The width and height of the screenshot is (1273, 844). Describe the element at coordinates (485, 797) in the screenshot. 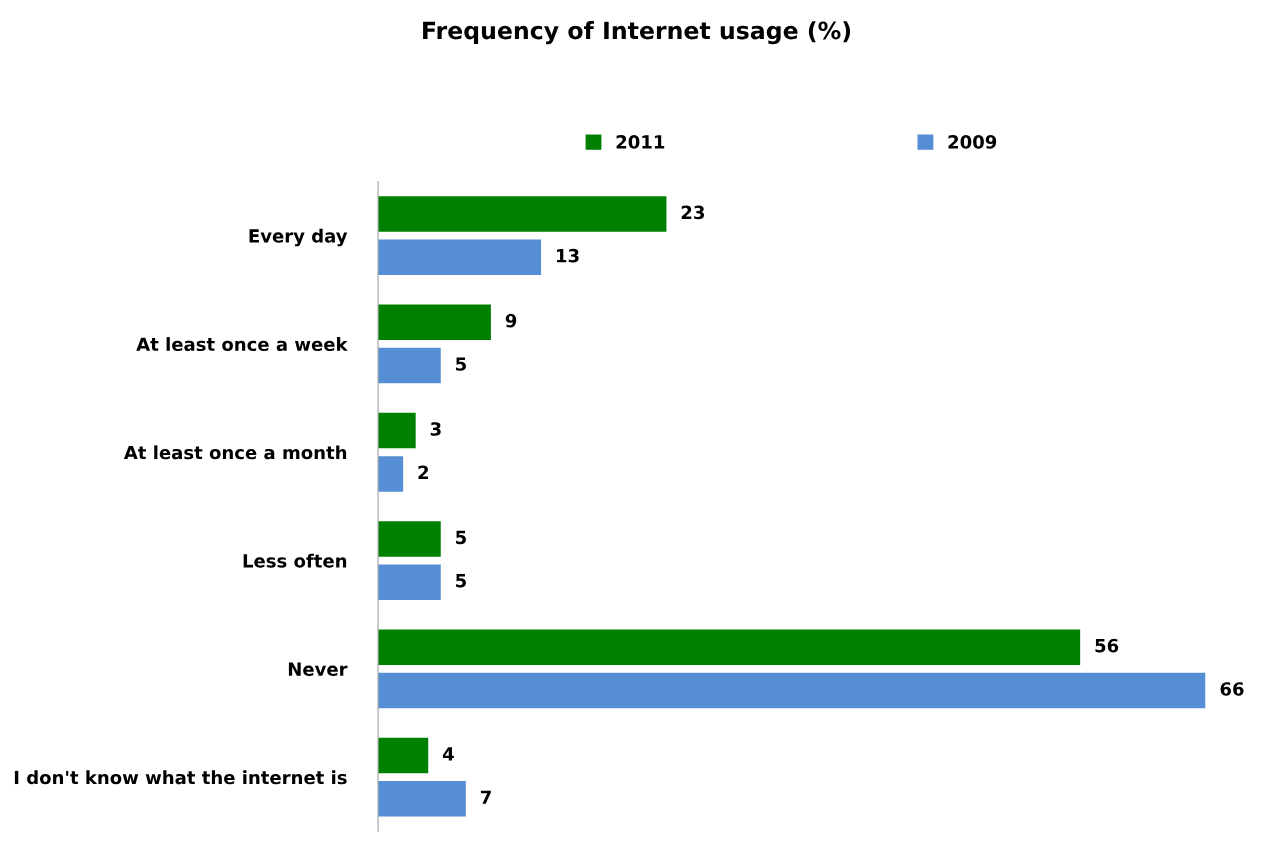

I see `data-label: 7` at that location.